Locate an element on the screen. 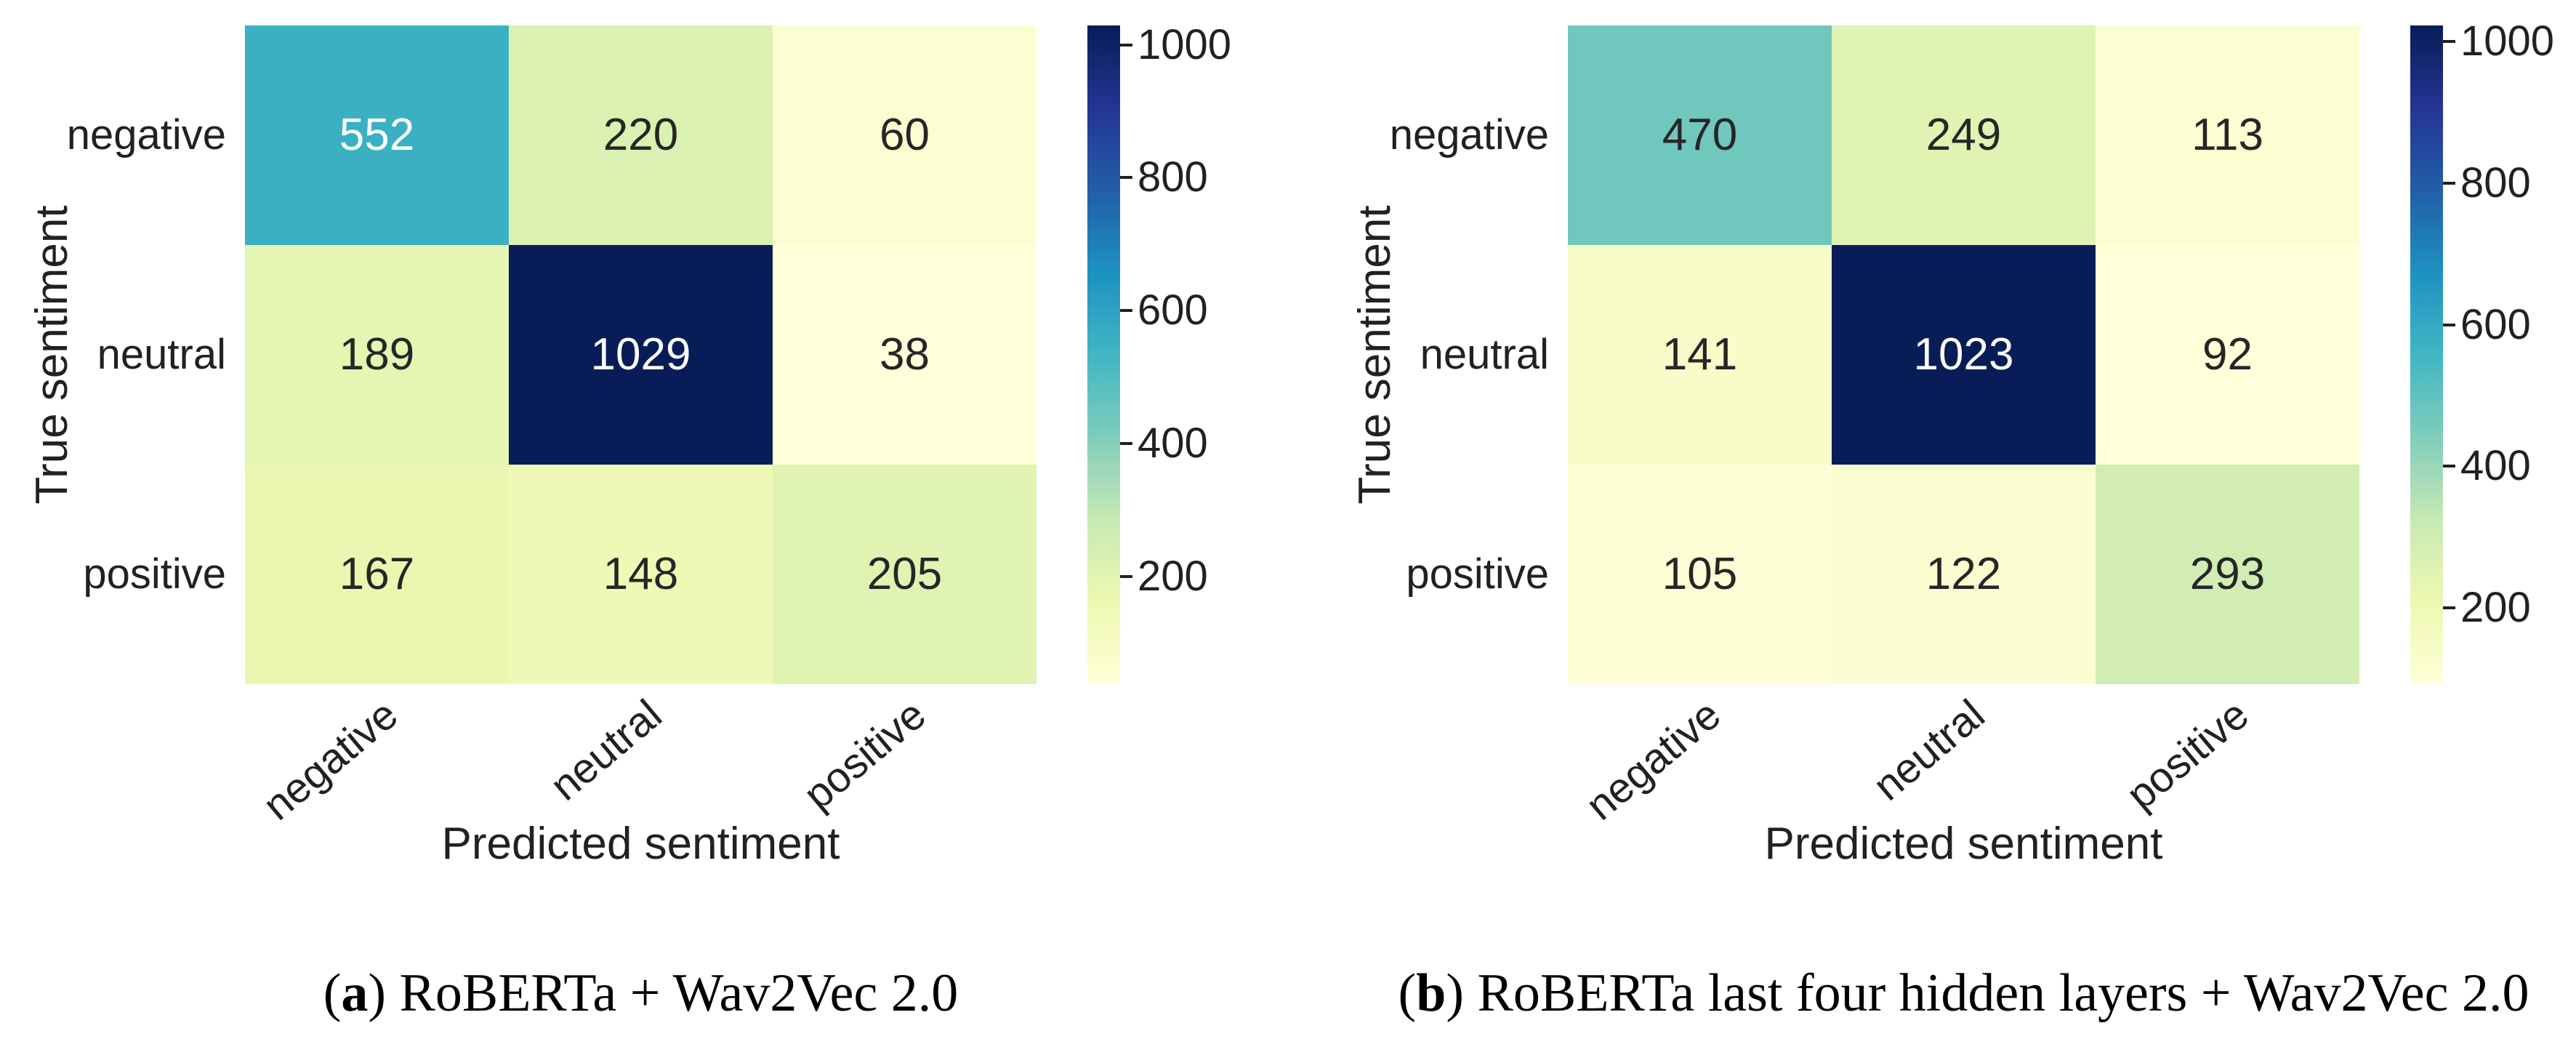  y-axis-label: True sentiment is located at coordinates (1375, 355).